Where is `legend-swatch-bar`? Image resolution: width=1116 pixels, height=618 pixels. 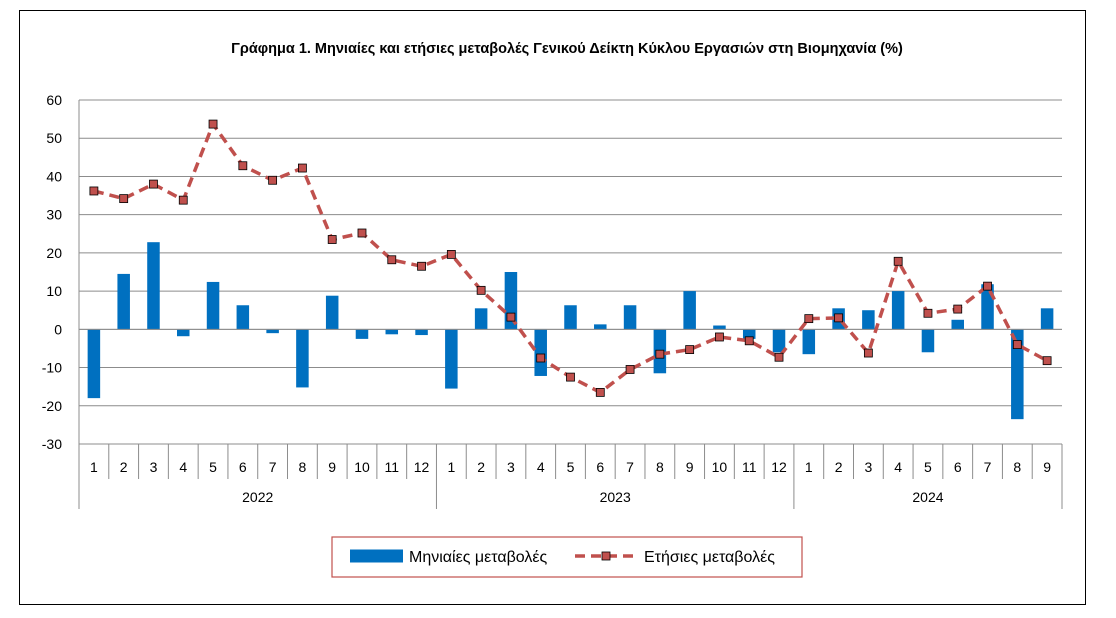 legend-swatch-bar is located at coordinates (376, 556).